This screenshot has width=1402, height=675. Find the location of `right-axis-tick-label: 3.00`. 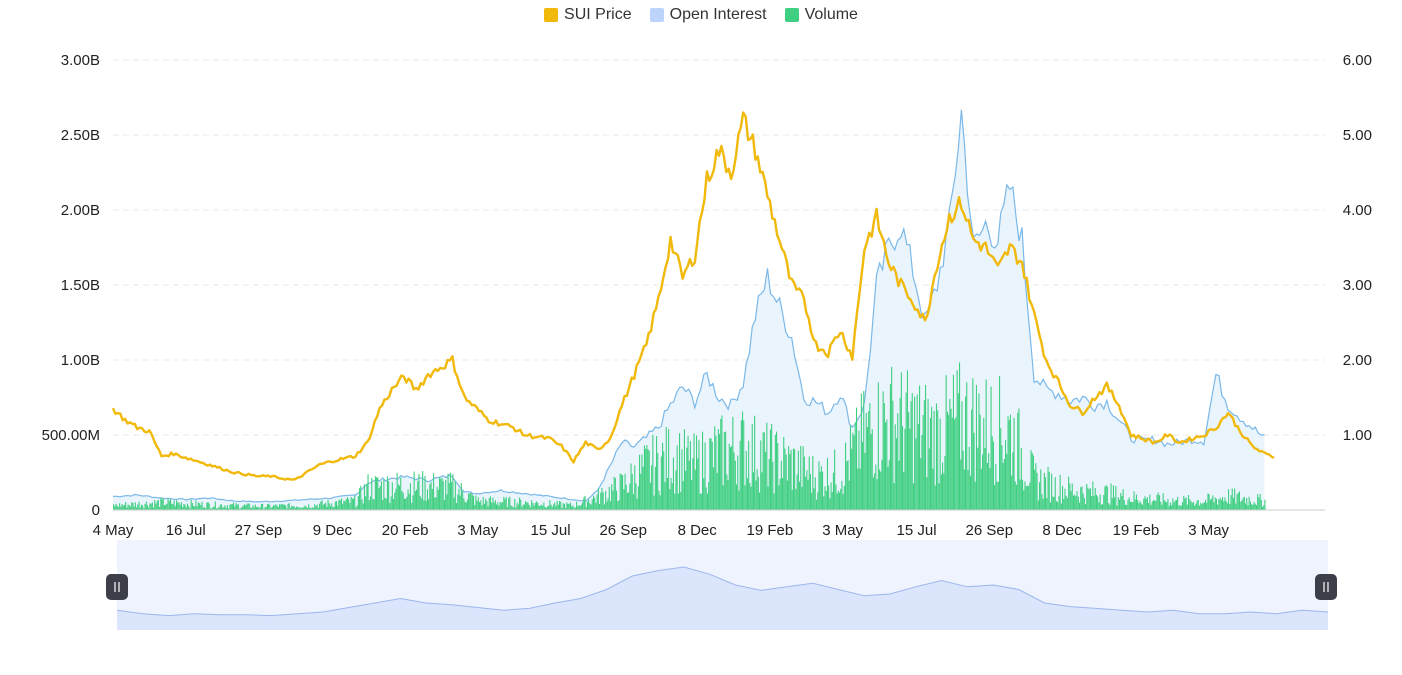

right-axis-tick-label: 3.00 is located at coordinates (1357, 285).